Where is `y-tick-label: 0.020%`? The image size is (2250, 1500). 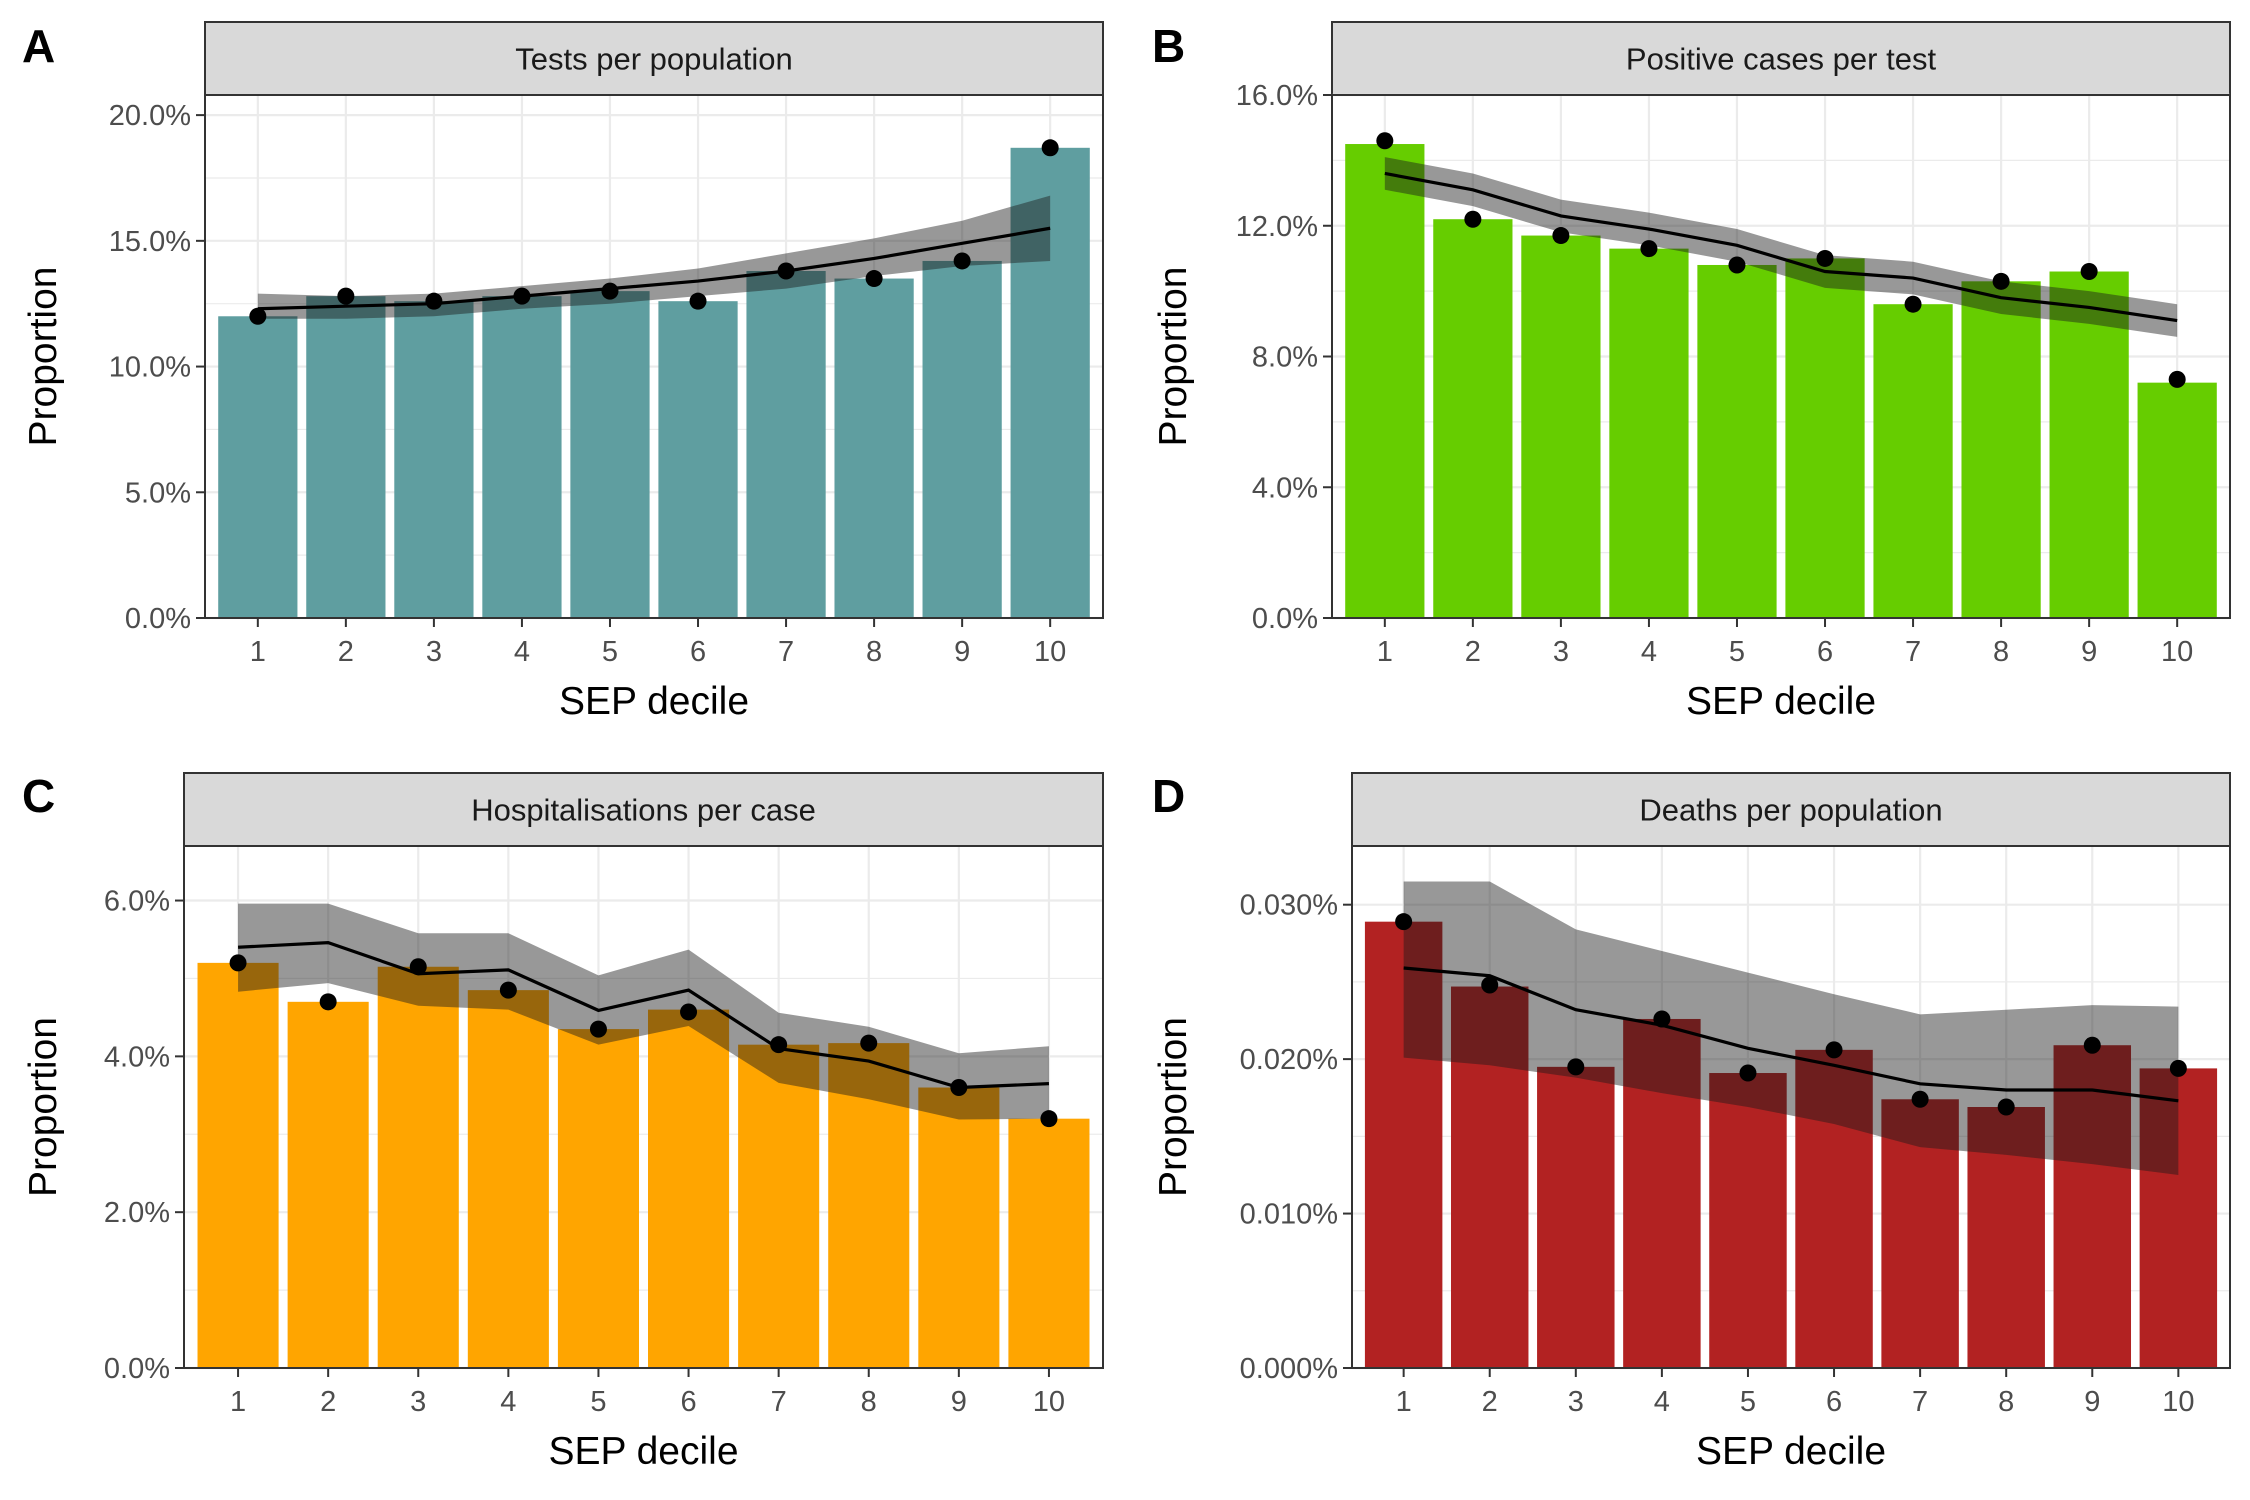
y-tick-label: 0.020% is located at coordinates (1289, 1060).